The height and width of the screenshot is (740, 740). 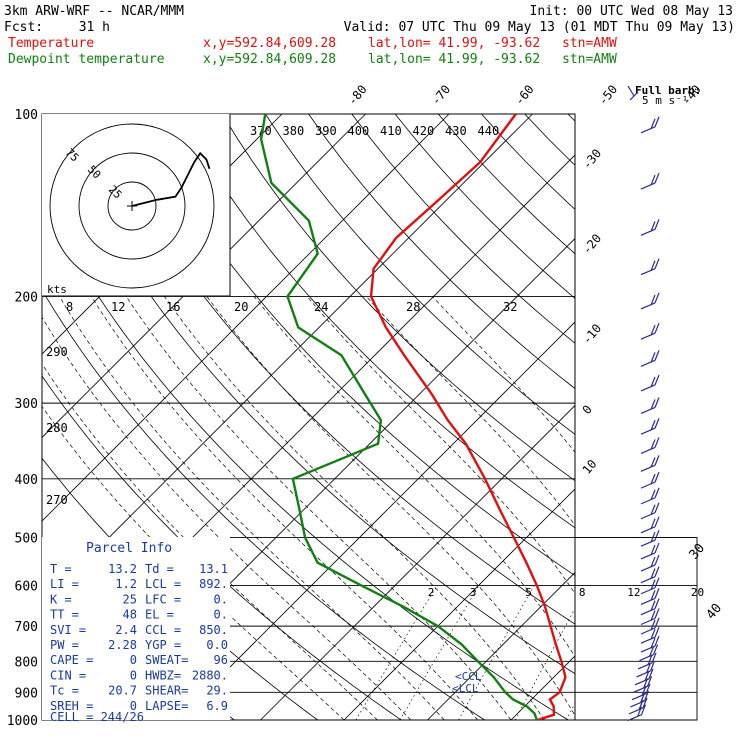 I want to click on parcel-row-value: 29., so click(x=217, y=691).